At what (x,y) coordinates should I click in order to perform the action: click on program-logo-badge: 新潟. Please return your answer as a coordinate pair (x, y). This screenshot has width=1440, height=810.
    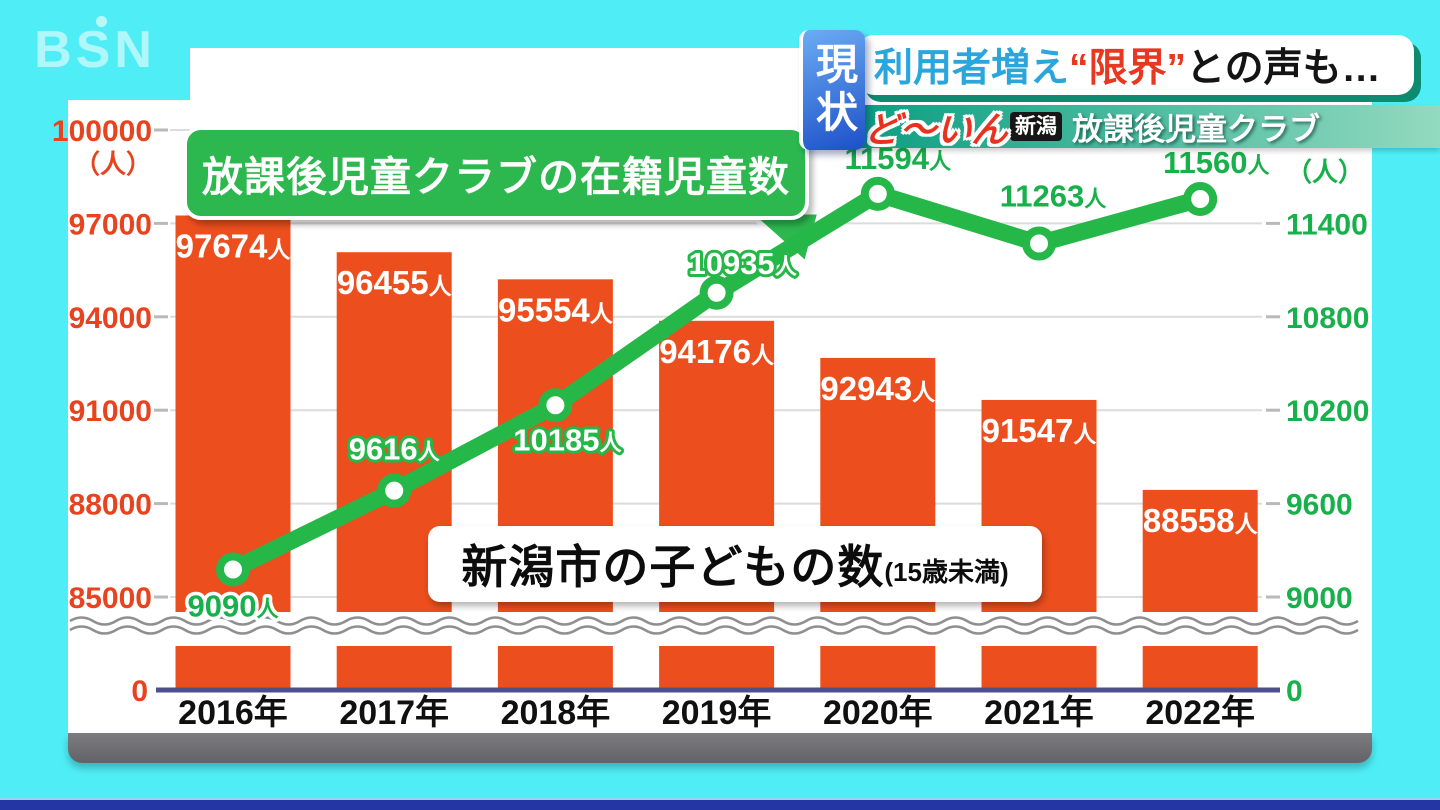
    Looking at the image, I should click on (1036, 126).